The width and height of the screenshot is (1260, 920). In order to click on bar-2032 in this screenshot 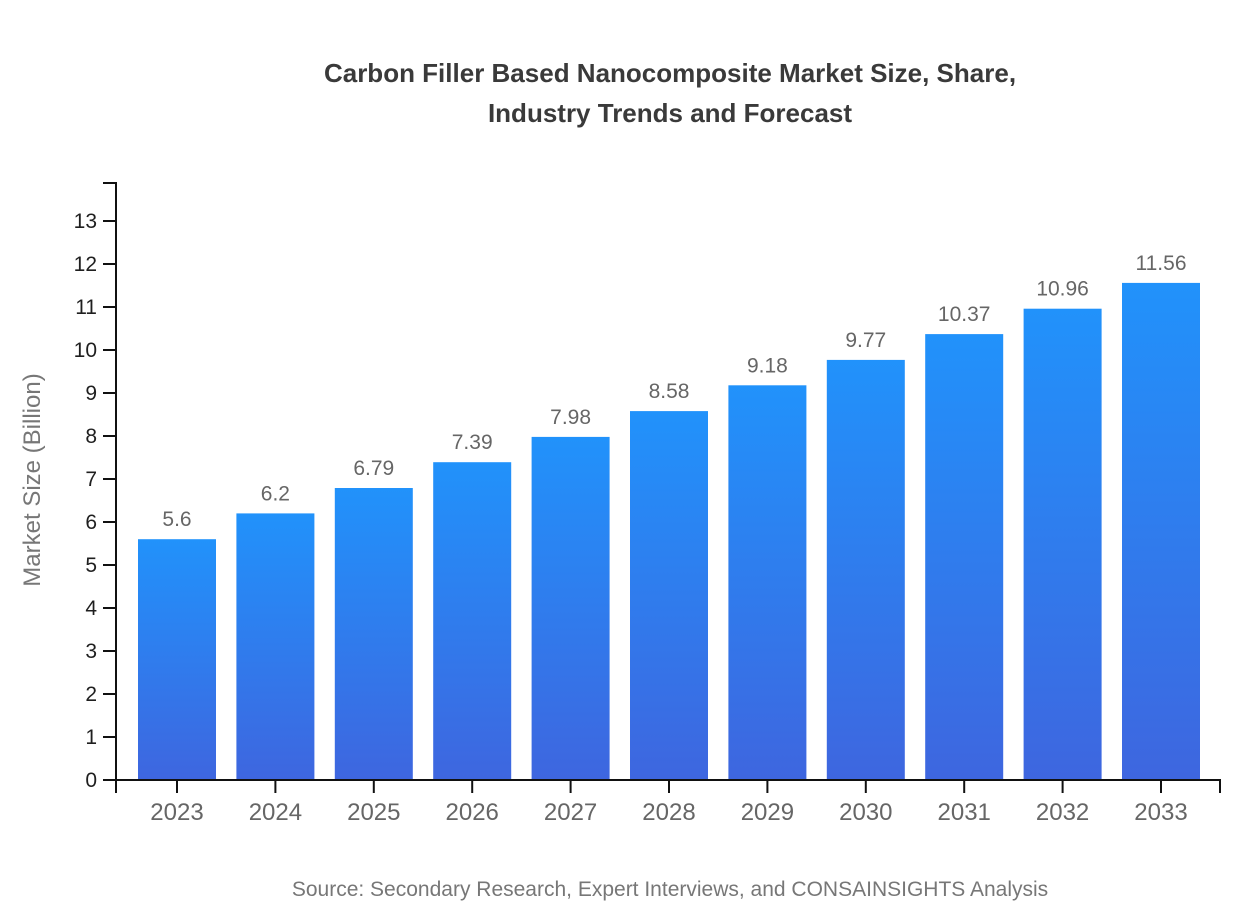, I will do `click(1062, 544)`.